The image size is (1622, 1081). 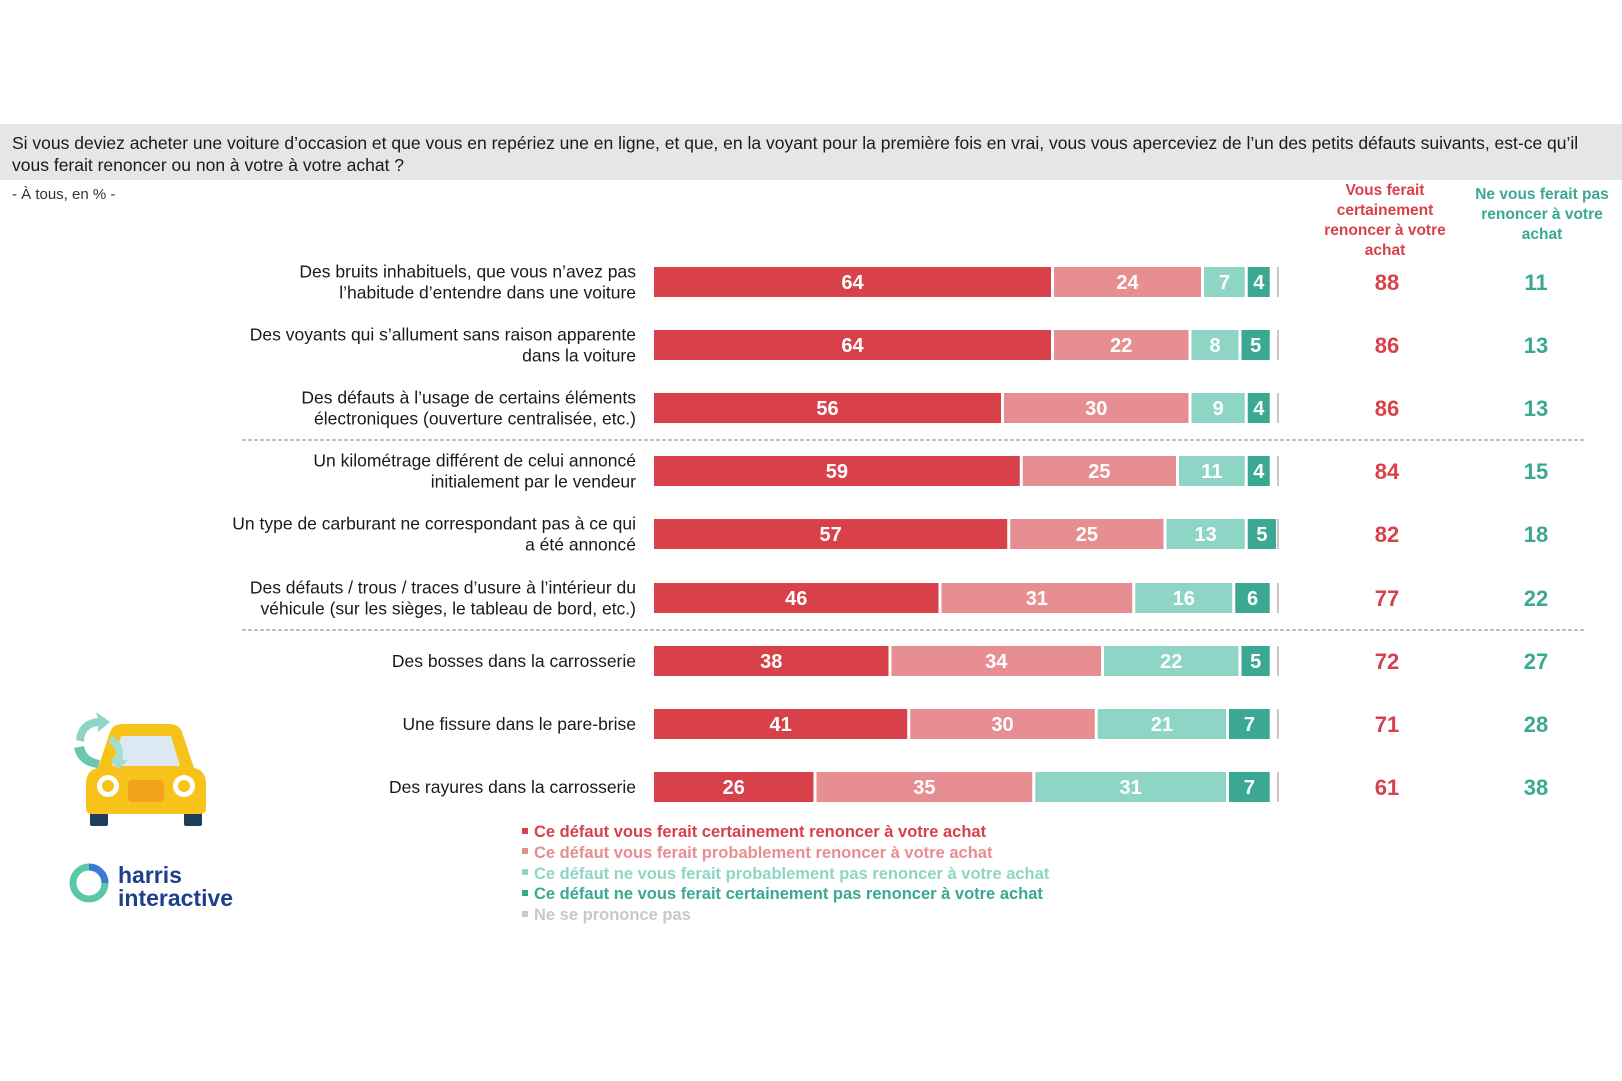 I want to click on total-renounce-value: 77, so click(x=1387, y=598).